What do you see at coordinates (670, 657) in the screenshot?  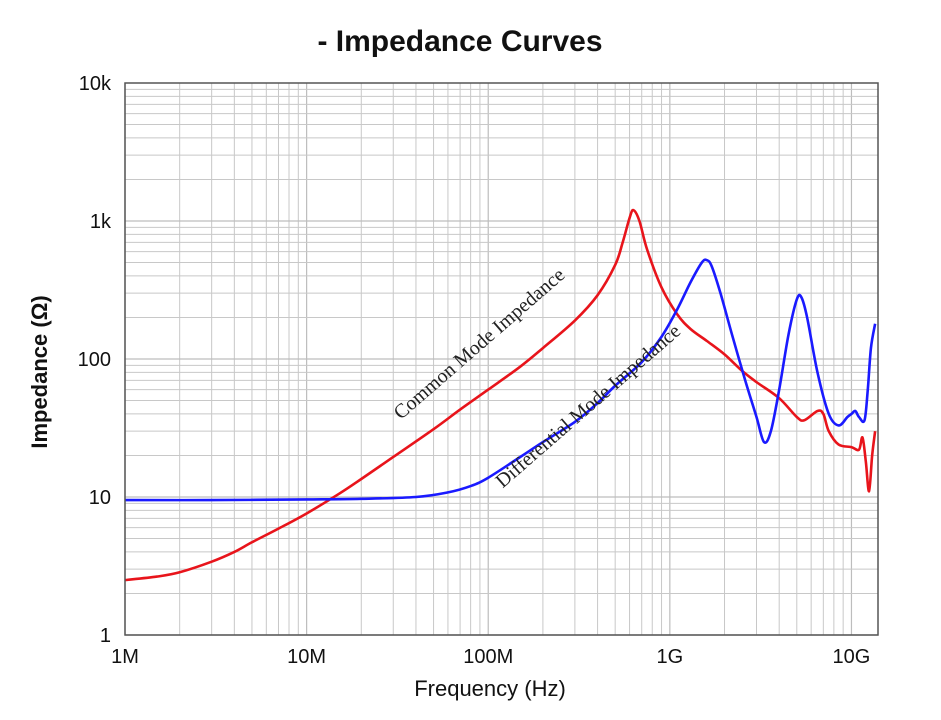 I see `x-tick-label: 1G` at bounding box center [670, 657].